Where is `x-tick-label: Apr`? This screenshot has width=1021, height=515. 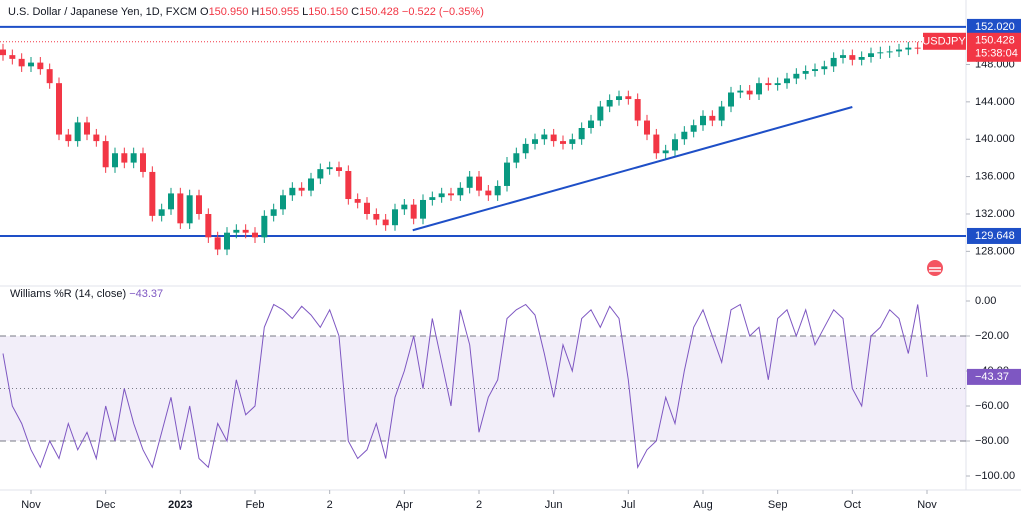 x-tick-label: Apr is located at coordinates (404, 505).